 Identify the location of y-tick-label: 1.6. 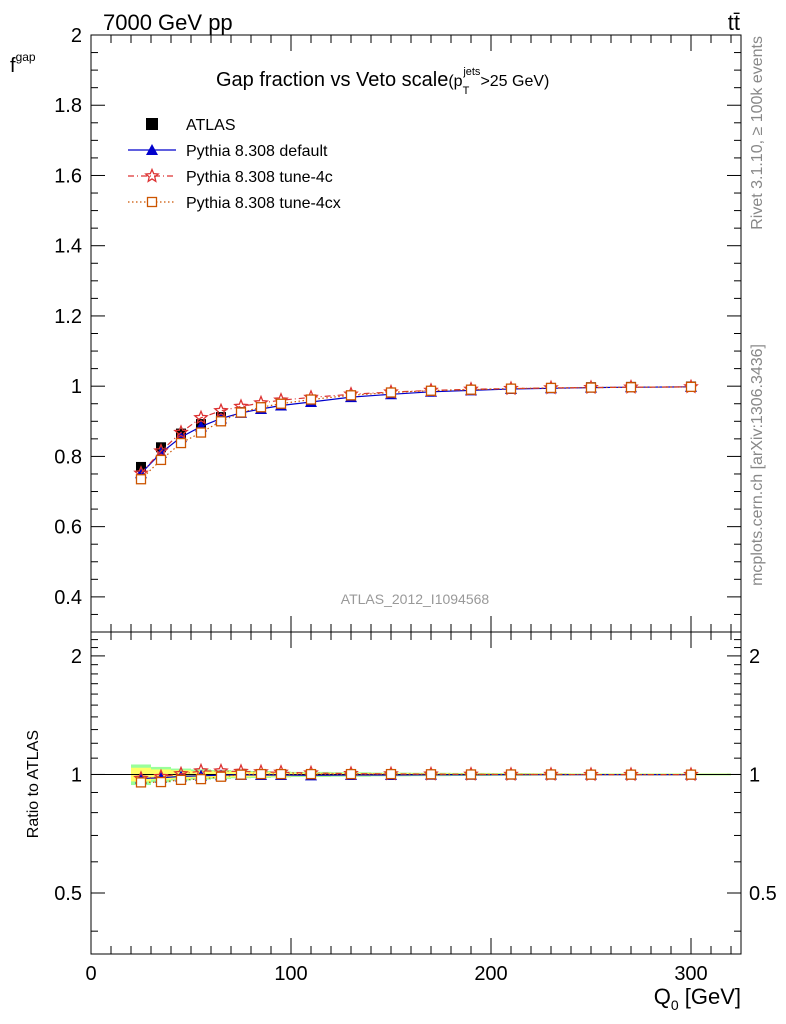
(68, 176).